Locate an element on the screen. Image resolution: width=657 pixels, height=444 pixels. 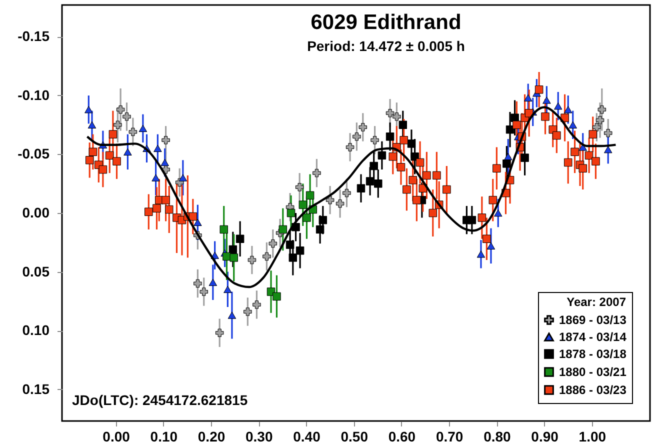
x-tick-label: 0.90 is located at coordinates (545, 436).